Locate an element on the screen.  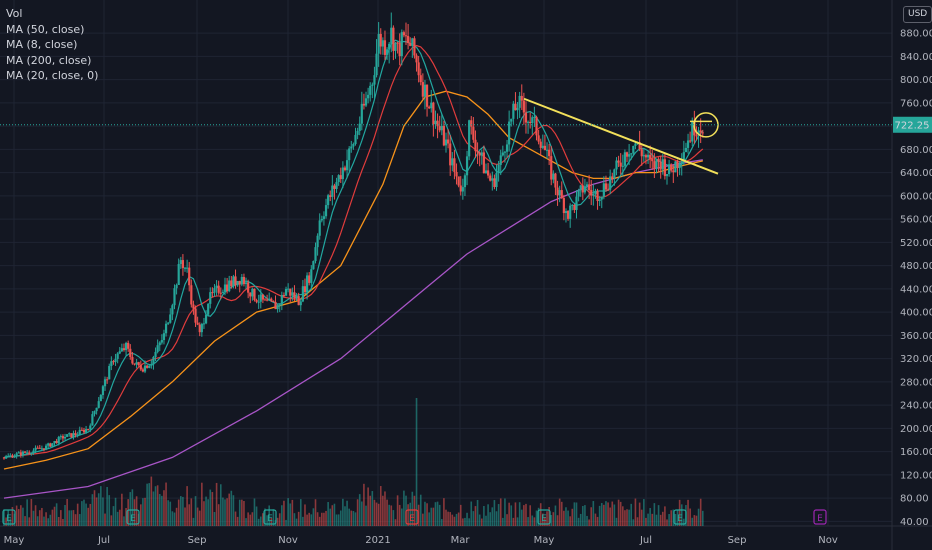
earnings-badge is located at coordinates (270, 517).